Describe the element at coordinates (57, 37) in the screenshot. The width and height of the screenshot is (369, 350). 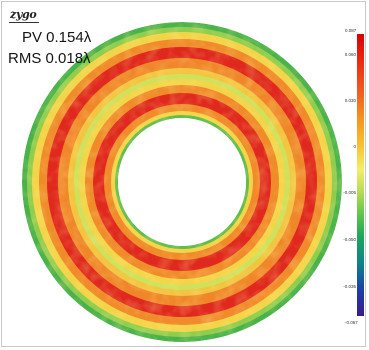
I see `pv-value: PV 0.154λ` at that location.